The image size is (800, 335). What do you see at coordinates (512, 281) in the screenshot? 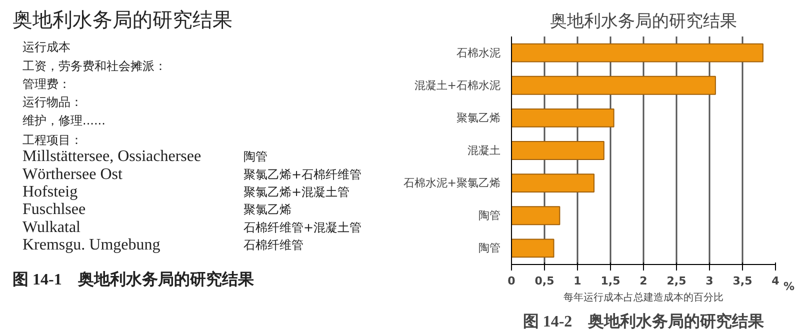
I see `x-tick-label: 0` at bounding box center [512, 281].